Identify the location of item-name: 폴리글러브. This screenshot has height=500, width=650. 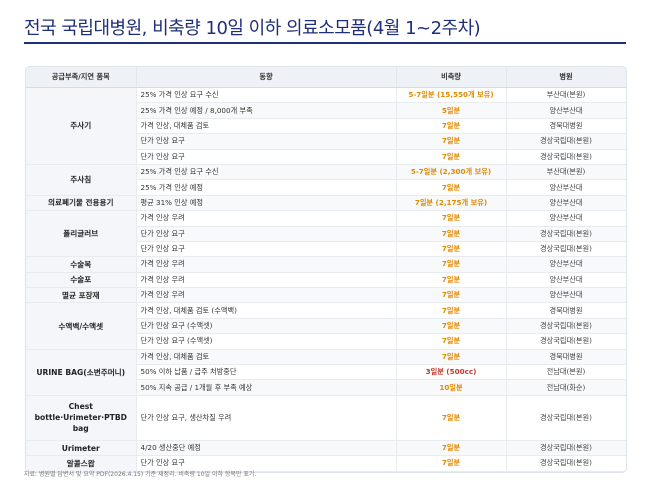
(81, 234).